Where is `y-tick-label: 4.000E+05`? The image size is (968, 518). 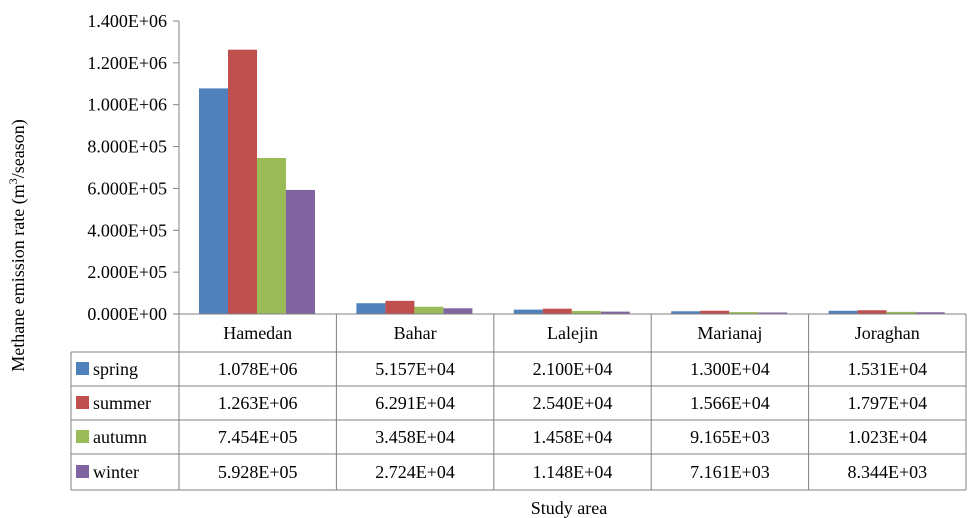
y-tick-label: 4.000E+05 is located at coordinates (127, 230).